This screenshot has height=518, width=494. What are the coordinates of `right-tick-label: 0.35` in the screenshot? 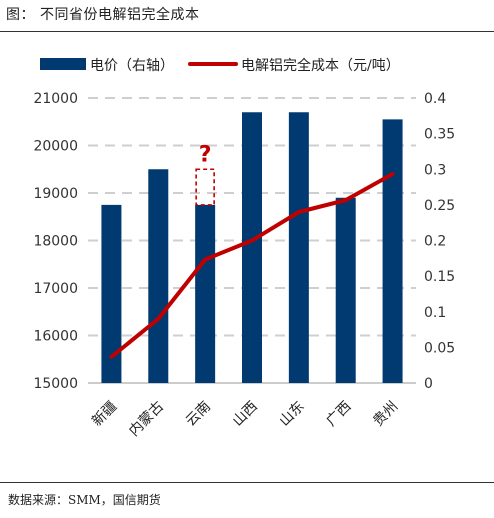 It's located at (439, 135).